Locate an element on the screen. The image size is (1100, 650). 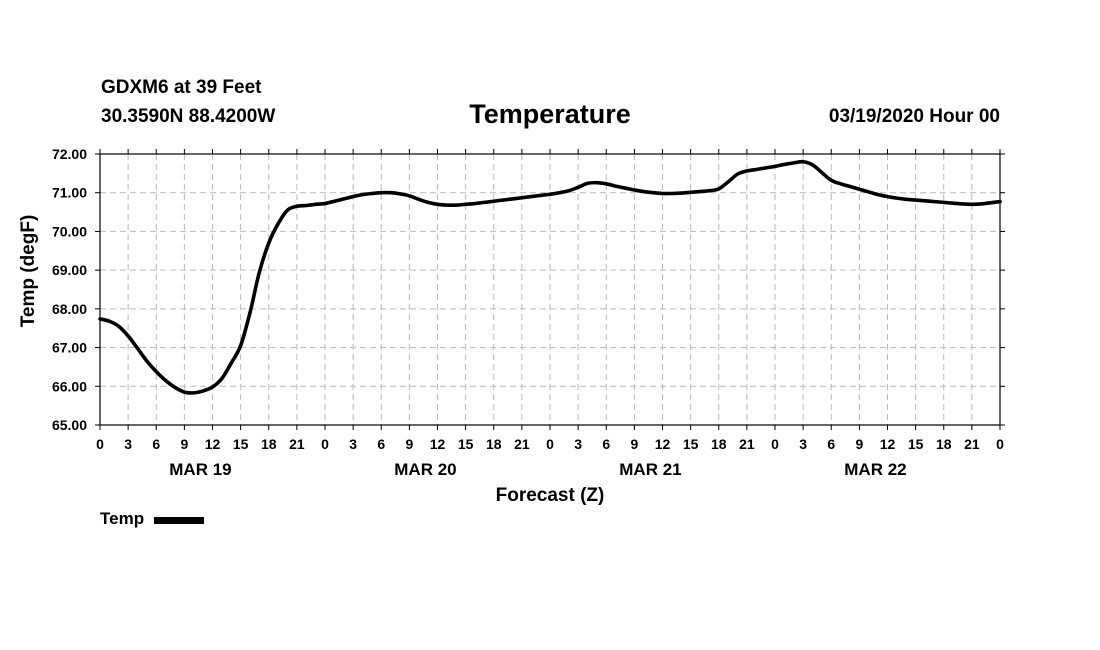
y-tick-label: 67.00 is located at coordinates (69, 348).